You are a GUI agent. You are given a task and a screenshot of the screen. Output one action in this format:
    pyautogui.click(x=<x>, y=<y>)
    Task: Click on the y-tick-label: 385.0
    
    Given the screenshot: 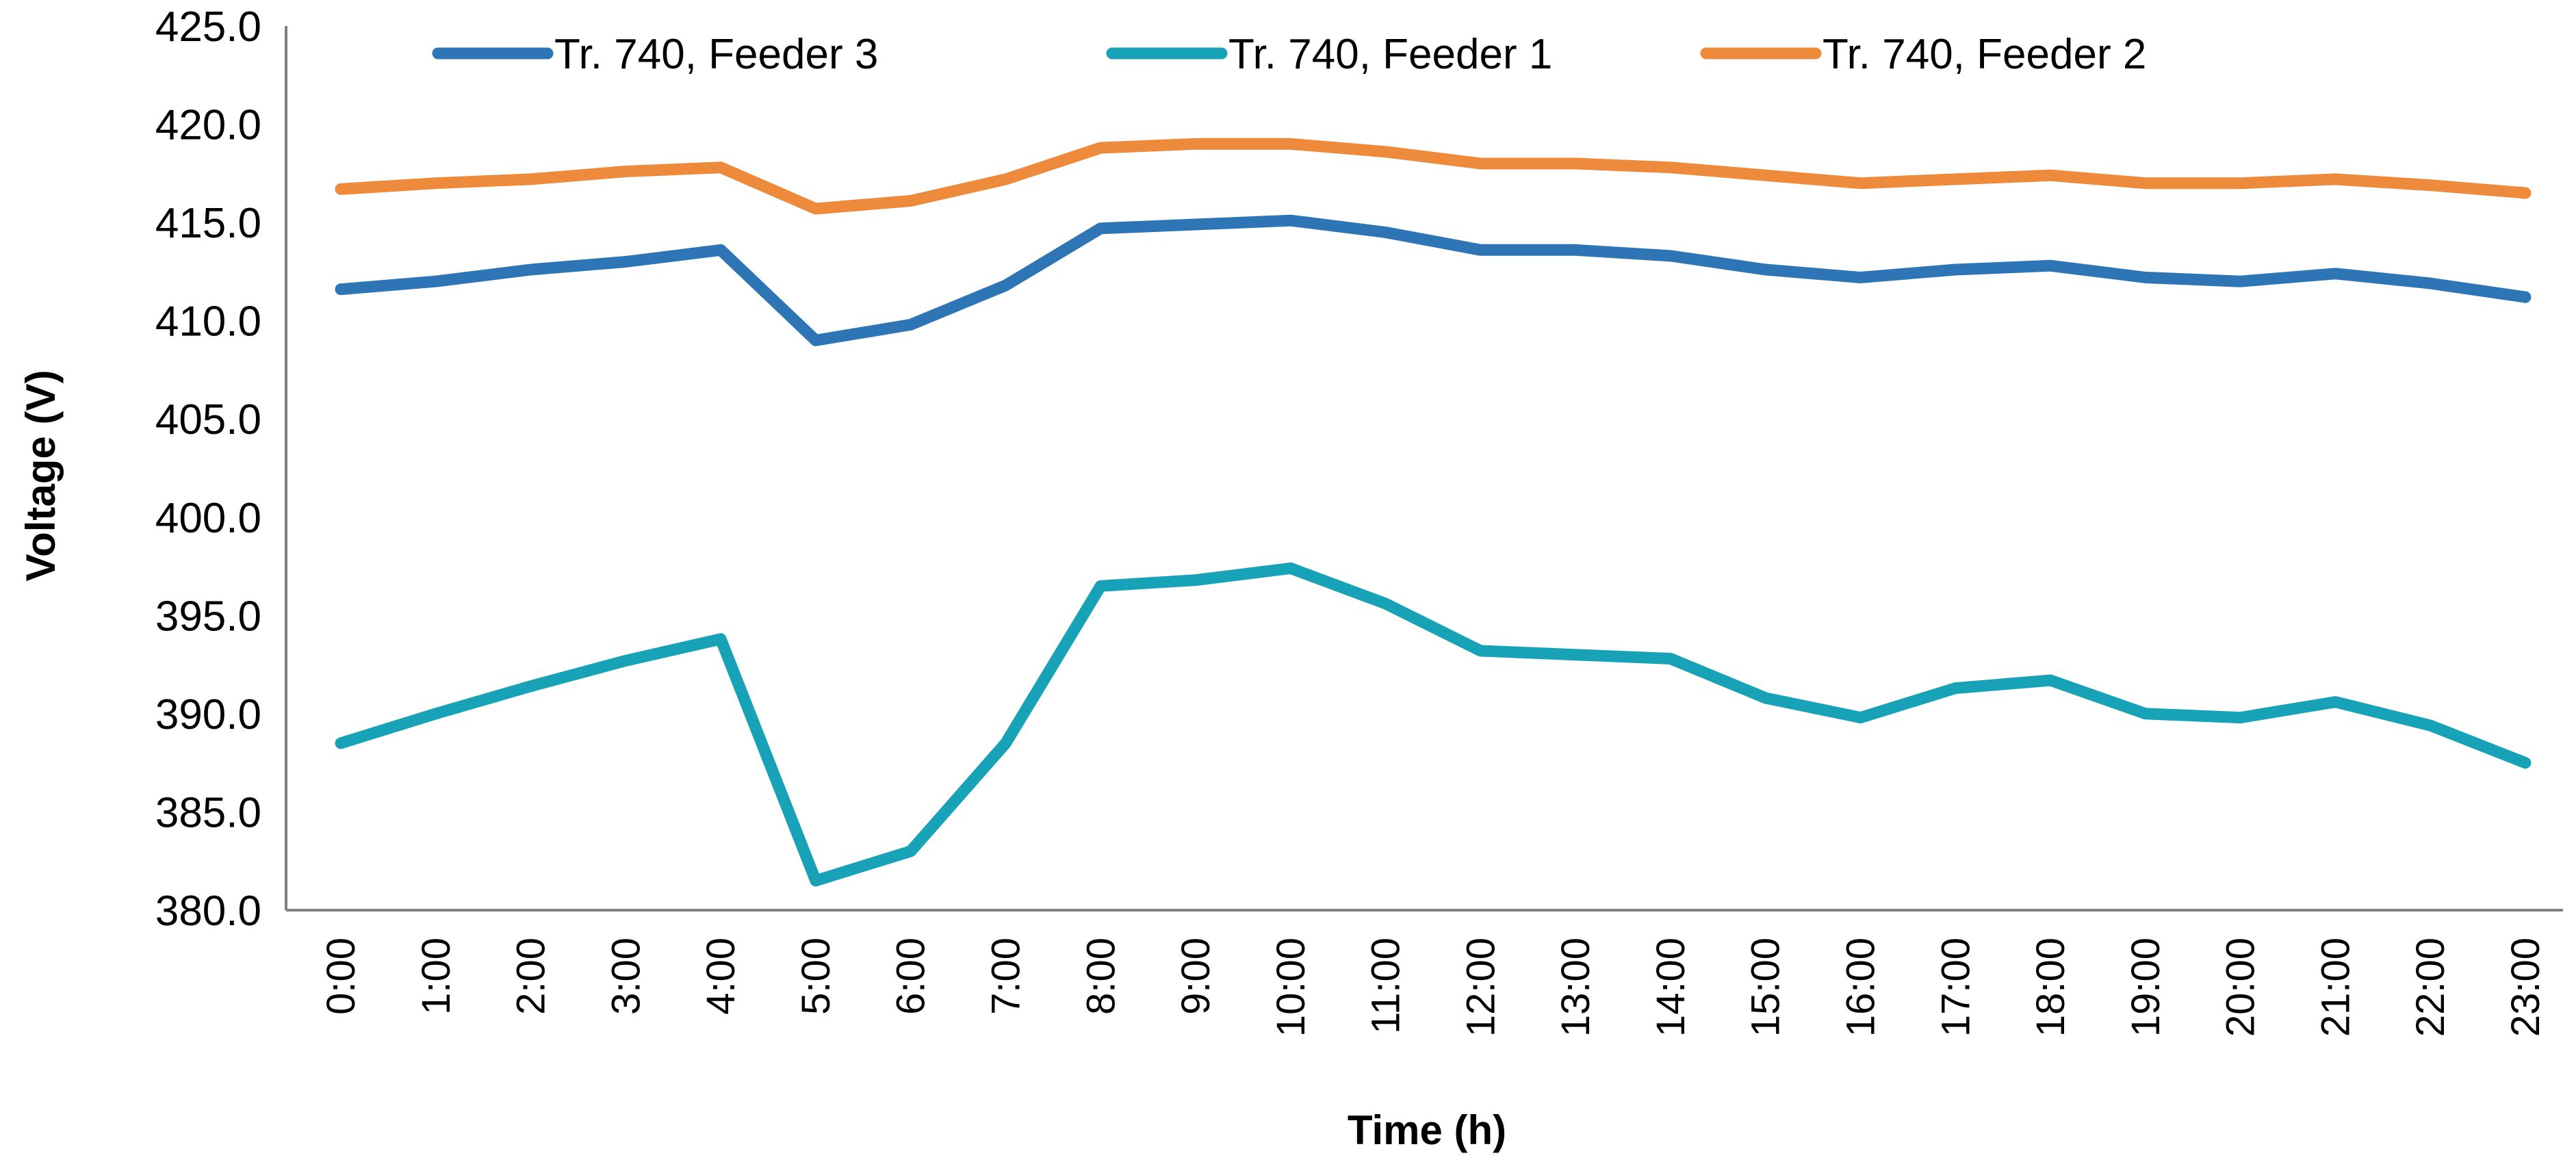 What is the action you would take?
    pyautogui.click(x=208, y=813)
    